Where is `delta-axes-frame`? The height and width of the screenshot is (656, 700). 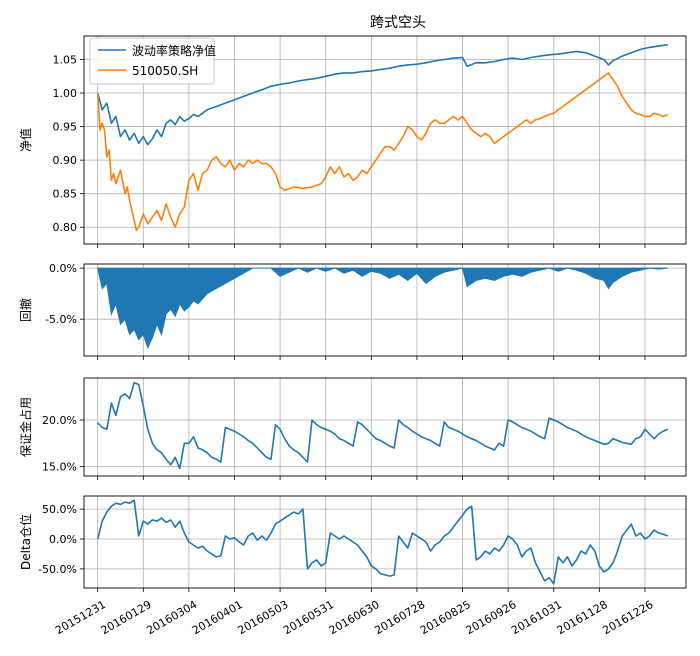
delta-axes-frame is located at coordinates (385, 542).